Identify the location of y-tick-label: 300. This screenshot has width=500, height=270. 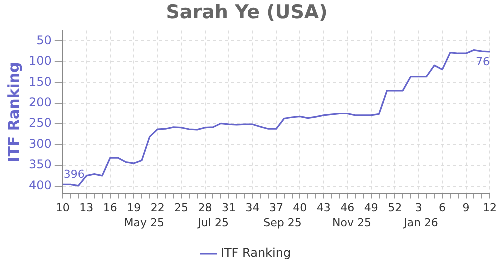
(40, 143).